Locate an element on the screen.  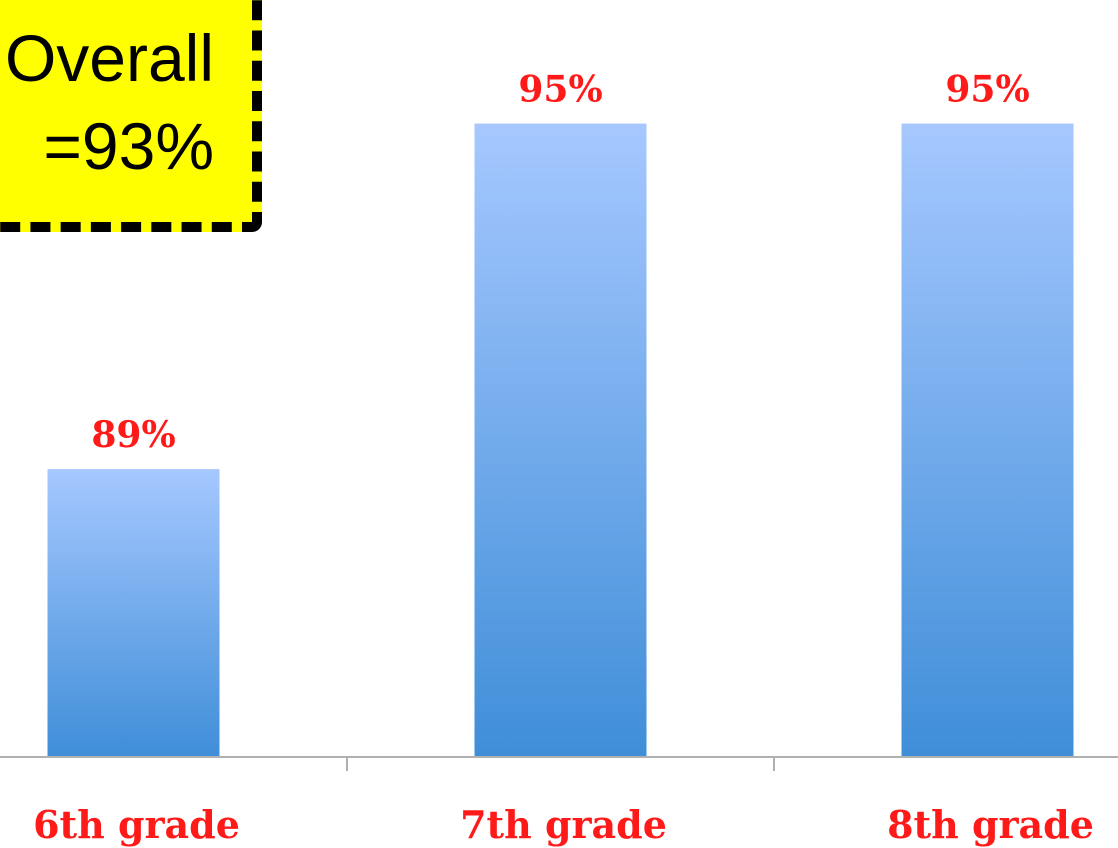
category-label: 7th grade is located at coordinates (563, 824).